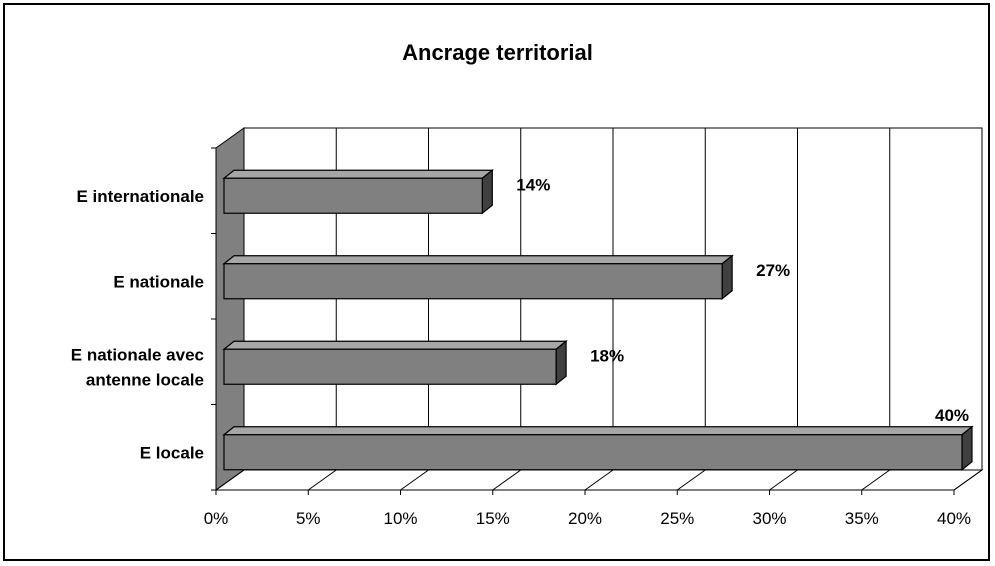  What do you see at coordinates (585, 518) in the screenshot?
I see `x-tick-label: 20%` at bounding box center [585, 518].